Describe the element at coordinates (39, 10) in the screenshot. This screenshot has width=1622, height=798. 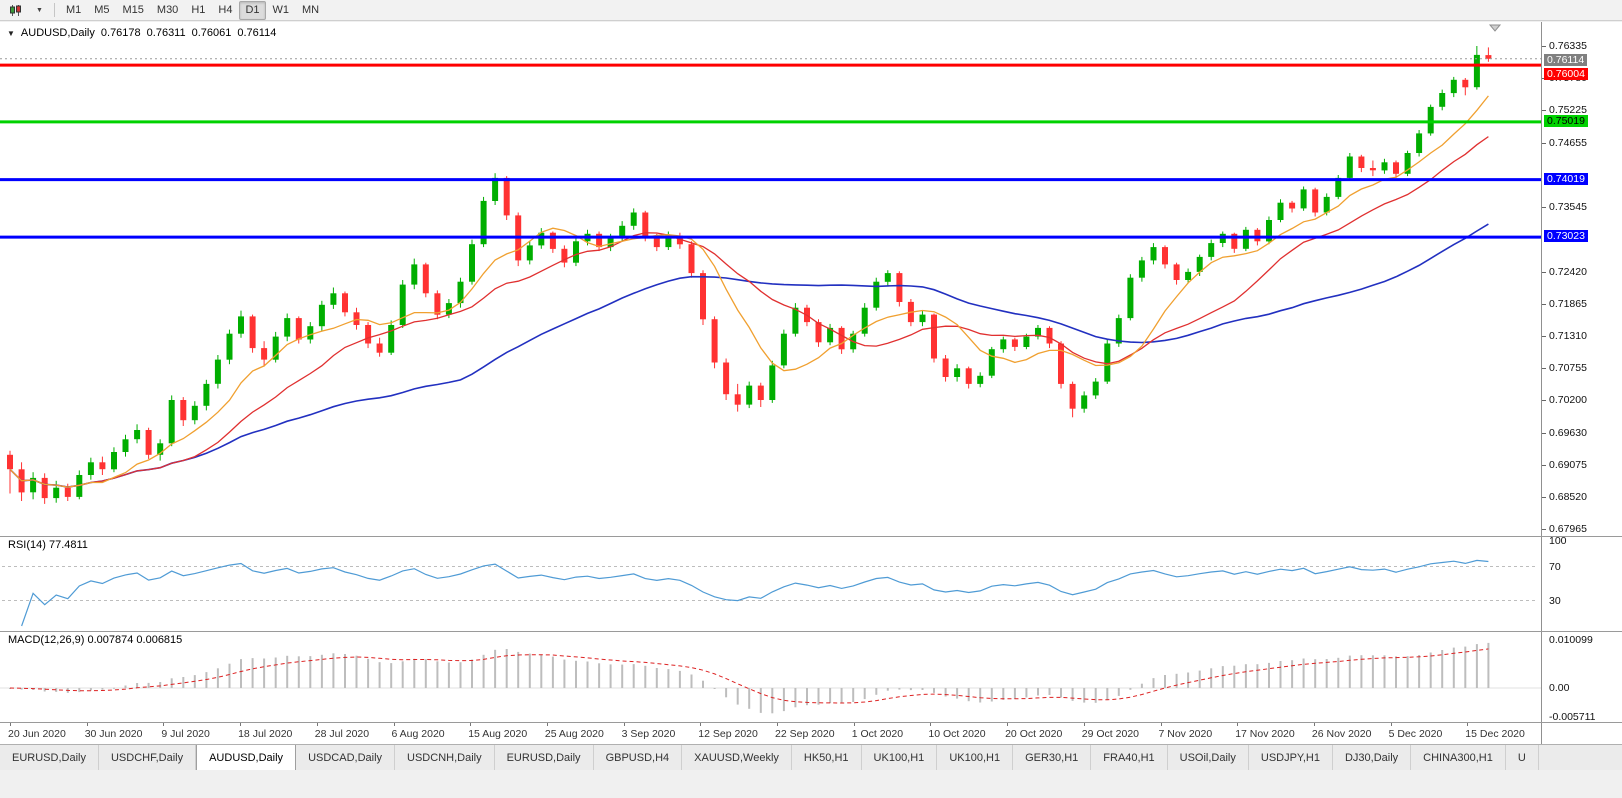
I see `chart-type-dropdown: ▼` at that location.